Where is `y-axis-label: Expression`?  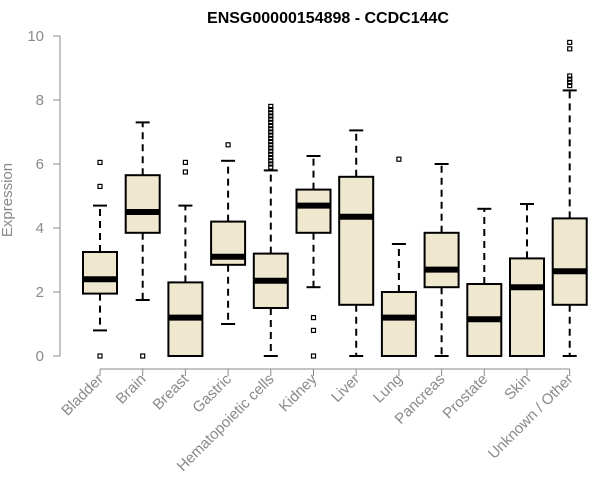 y-axis-label: Expression is located at coordinates (8, 200).